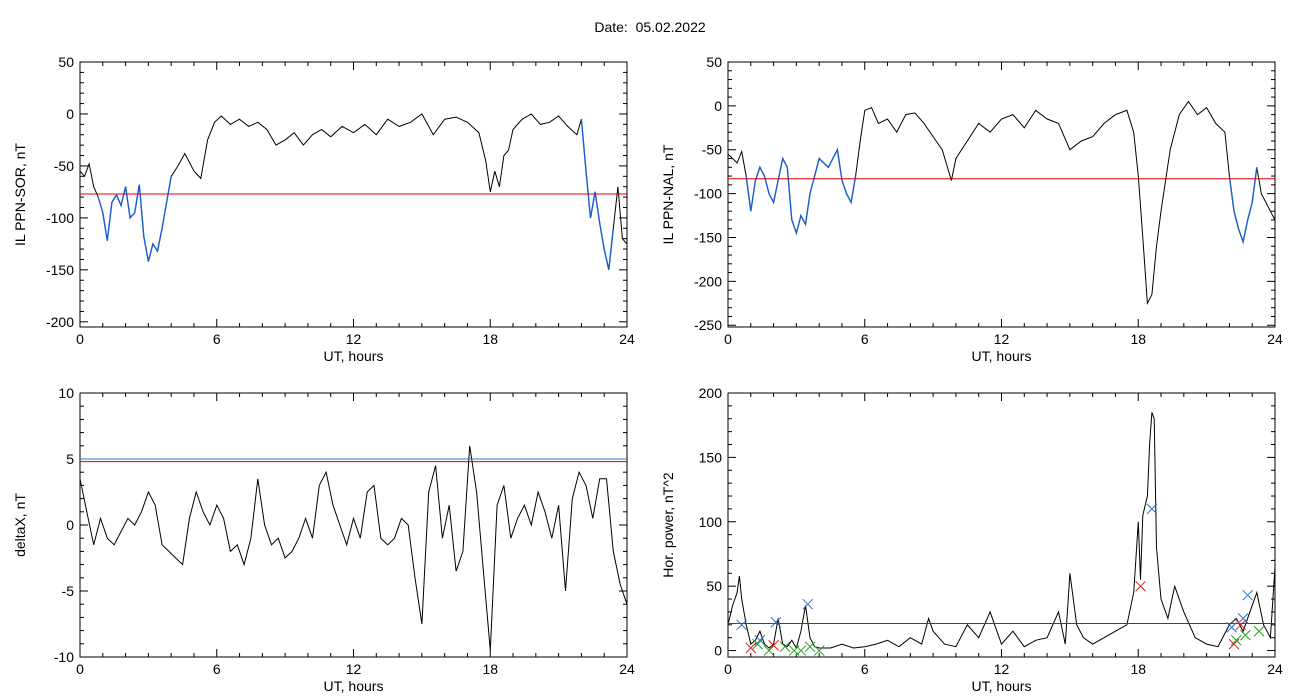  Describe the element at coordinates (64, 657) in the screenshot. I see `y-tick-label: -10` at that location.